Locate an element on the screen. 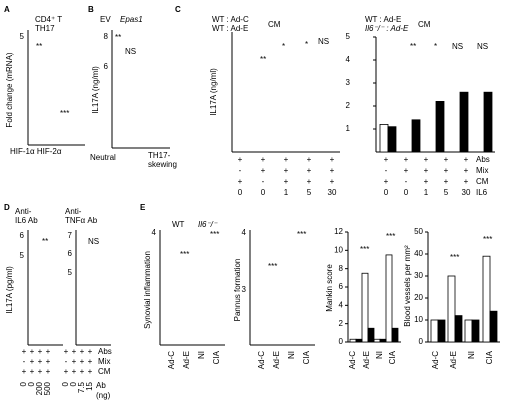  x-tick-label: HIF-1α HIF-2α is located at coordinates (36, 151).